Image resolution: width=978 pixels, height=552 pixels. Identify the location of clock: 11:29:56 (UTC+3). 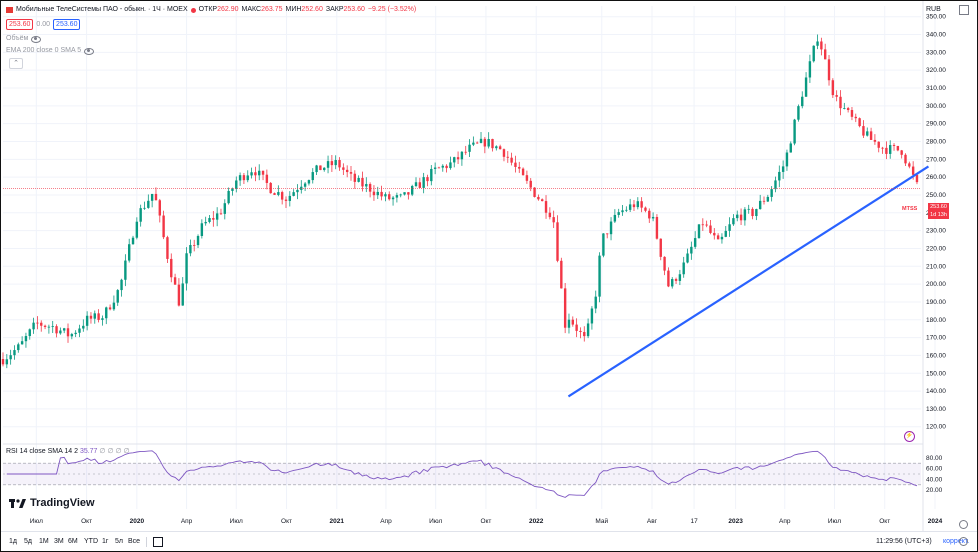
(904, 541).